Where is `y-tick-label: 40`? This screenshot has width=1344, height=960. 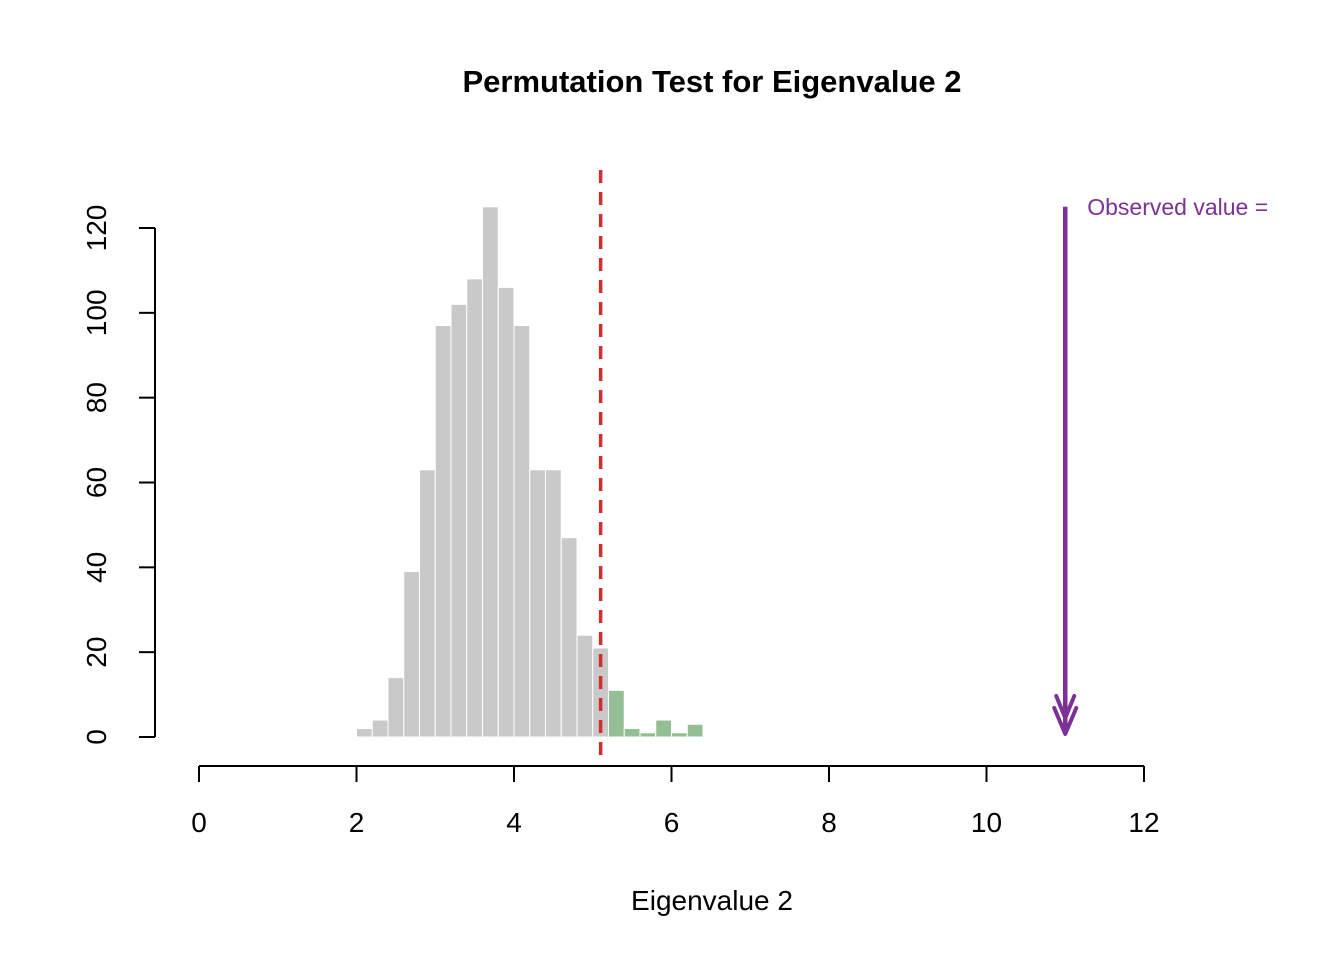
y-tick-label: 40 is located at coordinates (96, 567).